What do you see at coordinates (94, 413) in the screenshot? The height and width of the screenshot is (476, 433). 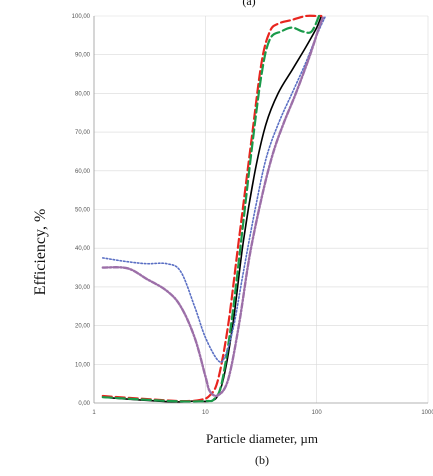 I see `x-tick-label: 1` at bounding box center [94, 413].